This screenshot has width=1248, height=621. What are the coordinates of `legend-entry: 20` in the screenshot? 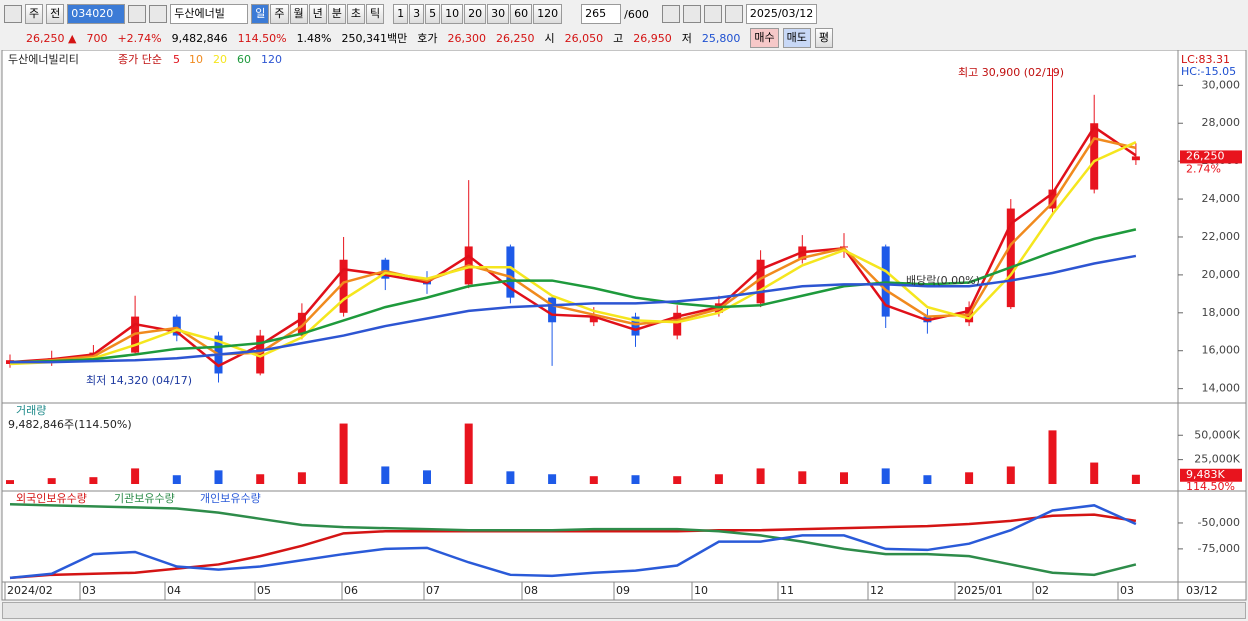 It's located at (220, 59).